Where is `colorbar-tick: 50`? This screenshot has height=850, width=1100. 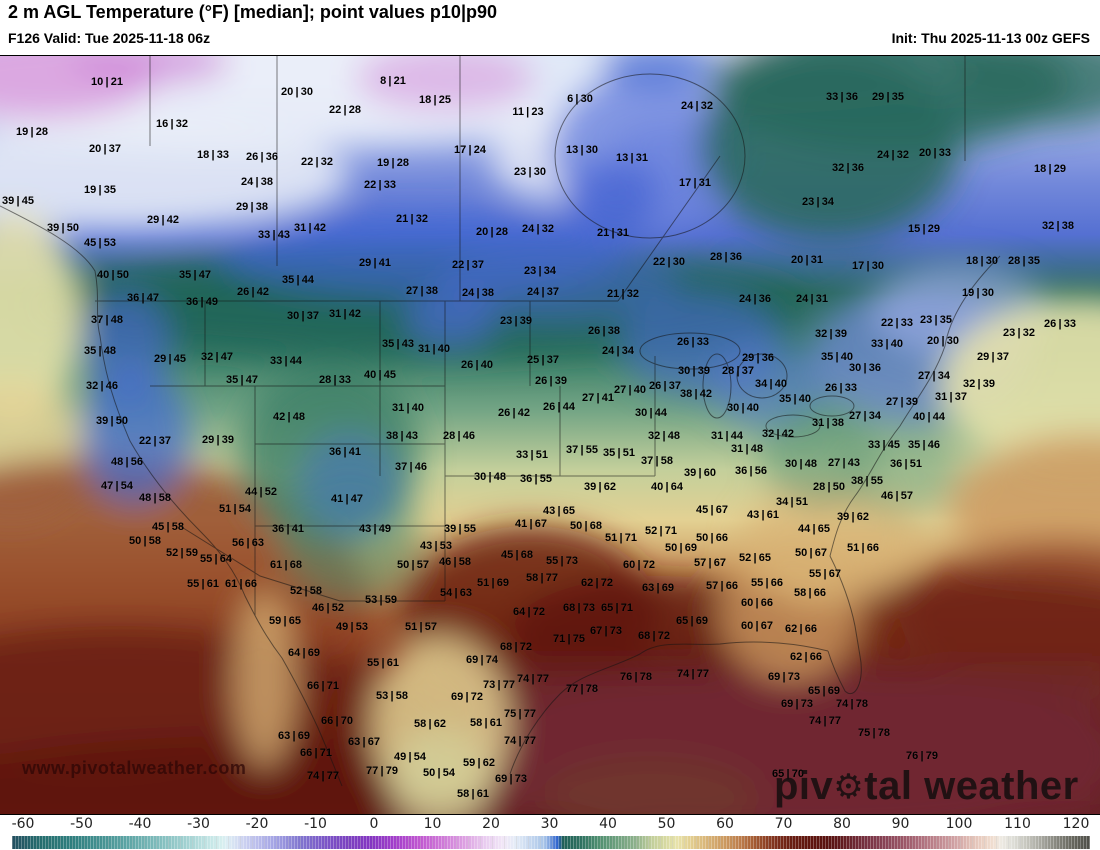
colorbar-tick: 50 is located at coordinates (666, 824).